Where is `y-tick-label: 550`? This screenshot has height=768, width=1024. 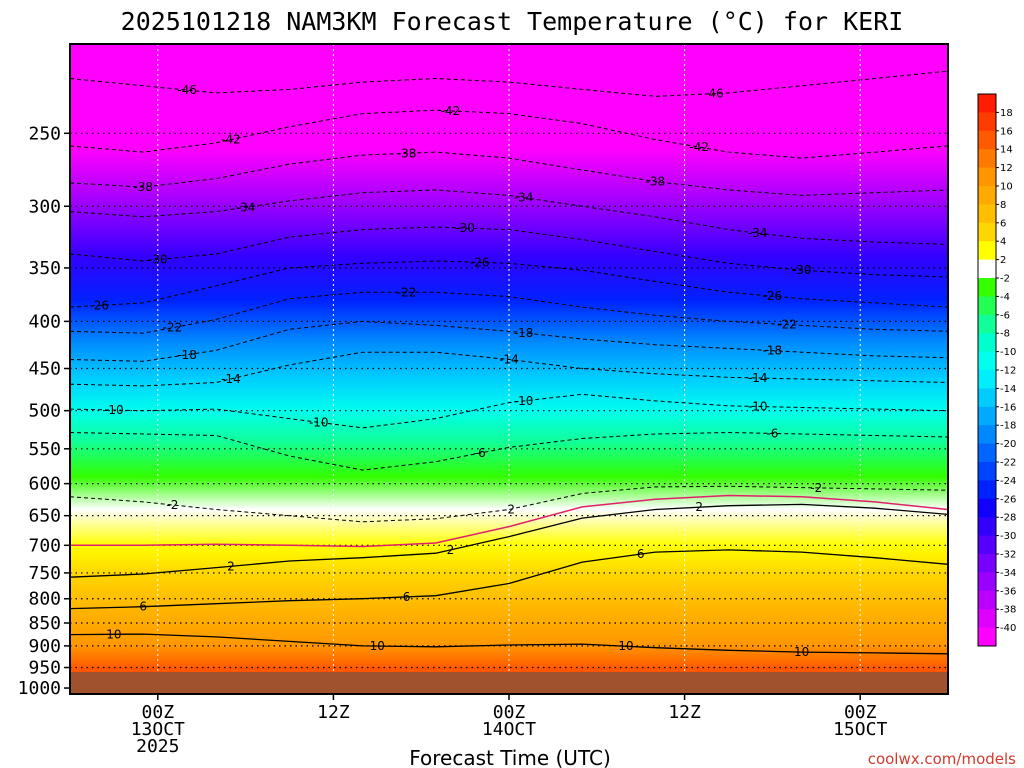 y-tick-label: 550 is located at coordinates (44, 449).